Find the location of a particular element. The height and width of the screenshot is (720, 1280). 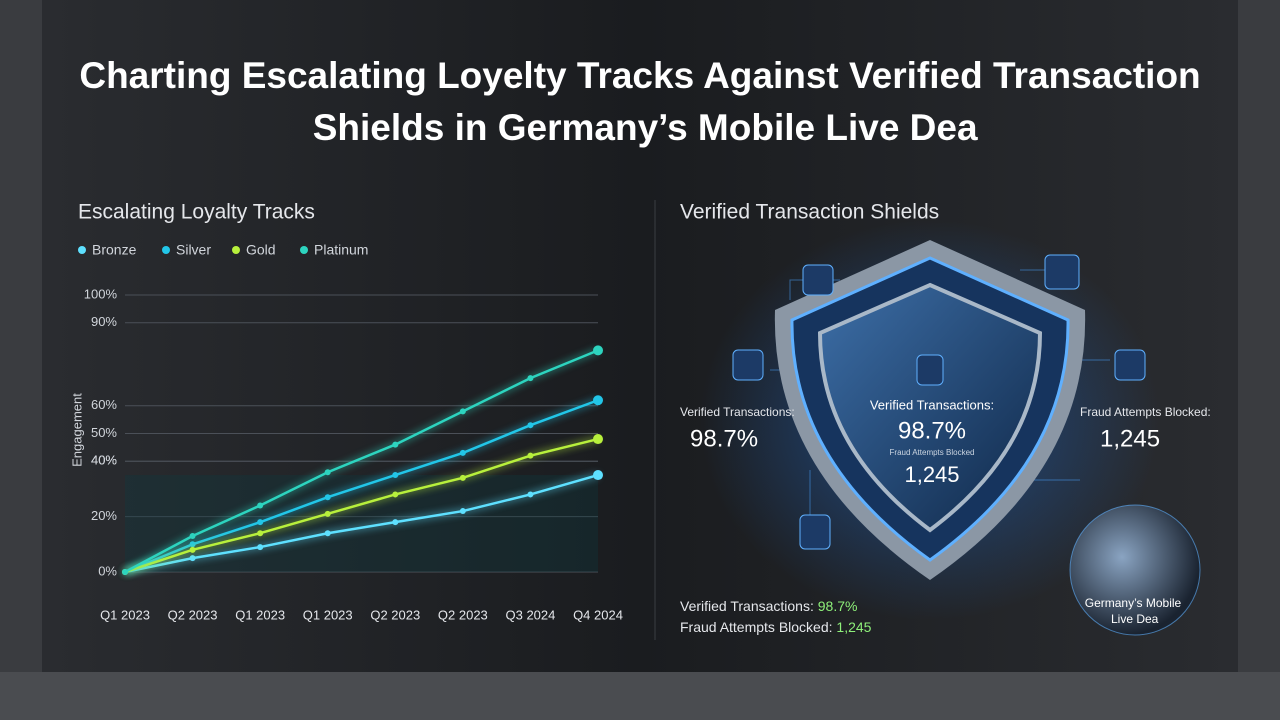

stat-value: 1,245 is located at coordinates (1130, 438).